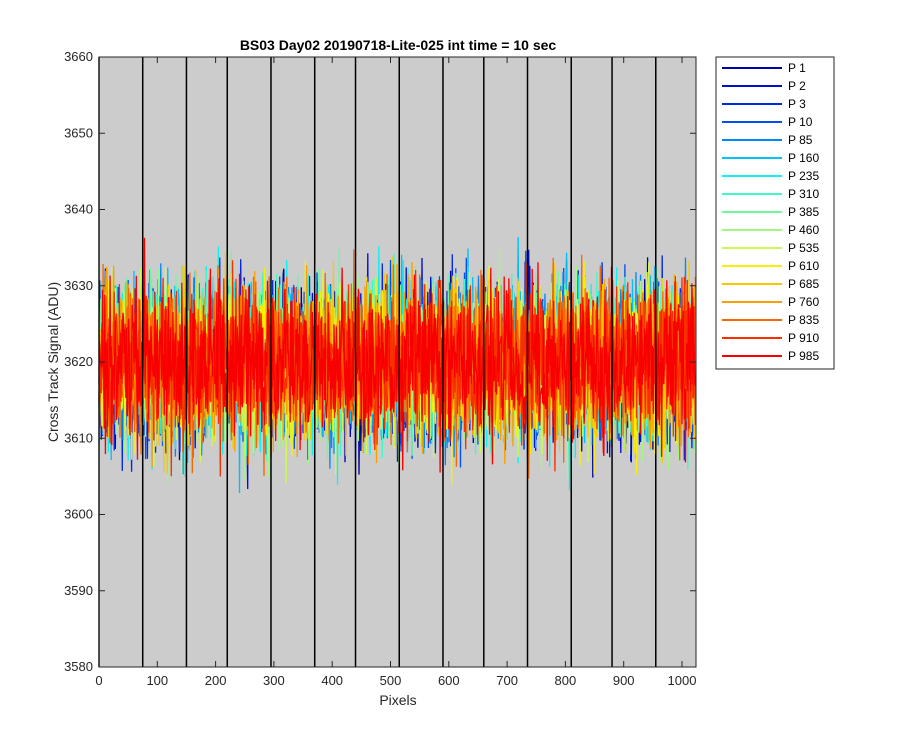  What do you see at coordinates (78, 56) in the screenshot?
I see `y-tick-label: 3660` at bounding box center [78, 56].